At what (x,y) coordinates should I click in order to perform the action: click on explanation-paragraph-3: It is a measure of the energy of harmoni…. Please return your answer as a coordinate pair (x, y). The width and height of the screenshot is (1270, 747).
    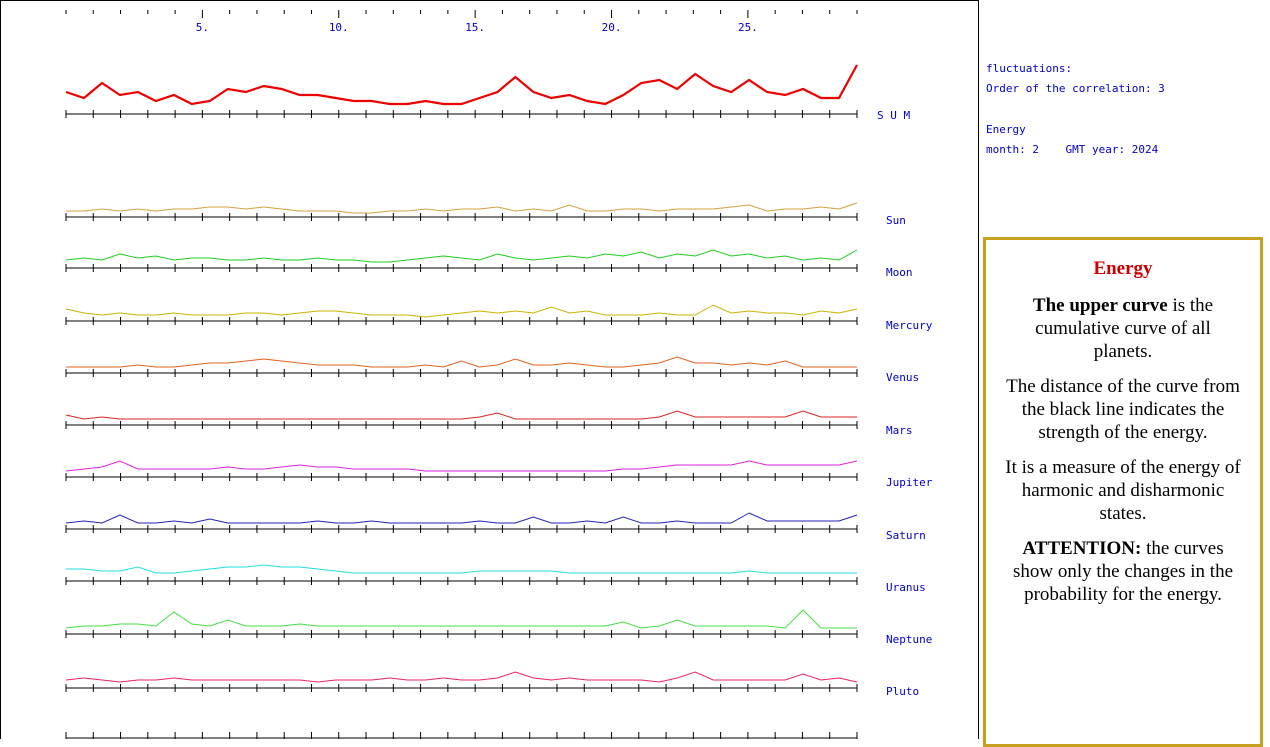
    Looking at the image, I should click on (1123, 490).